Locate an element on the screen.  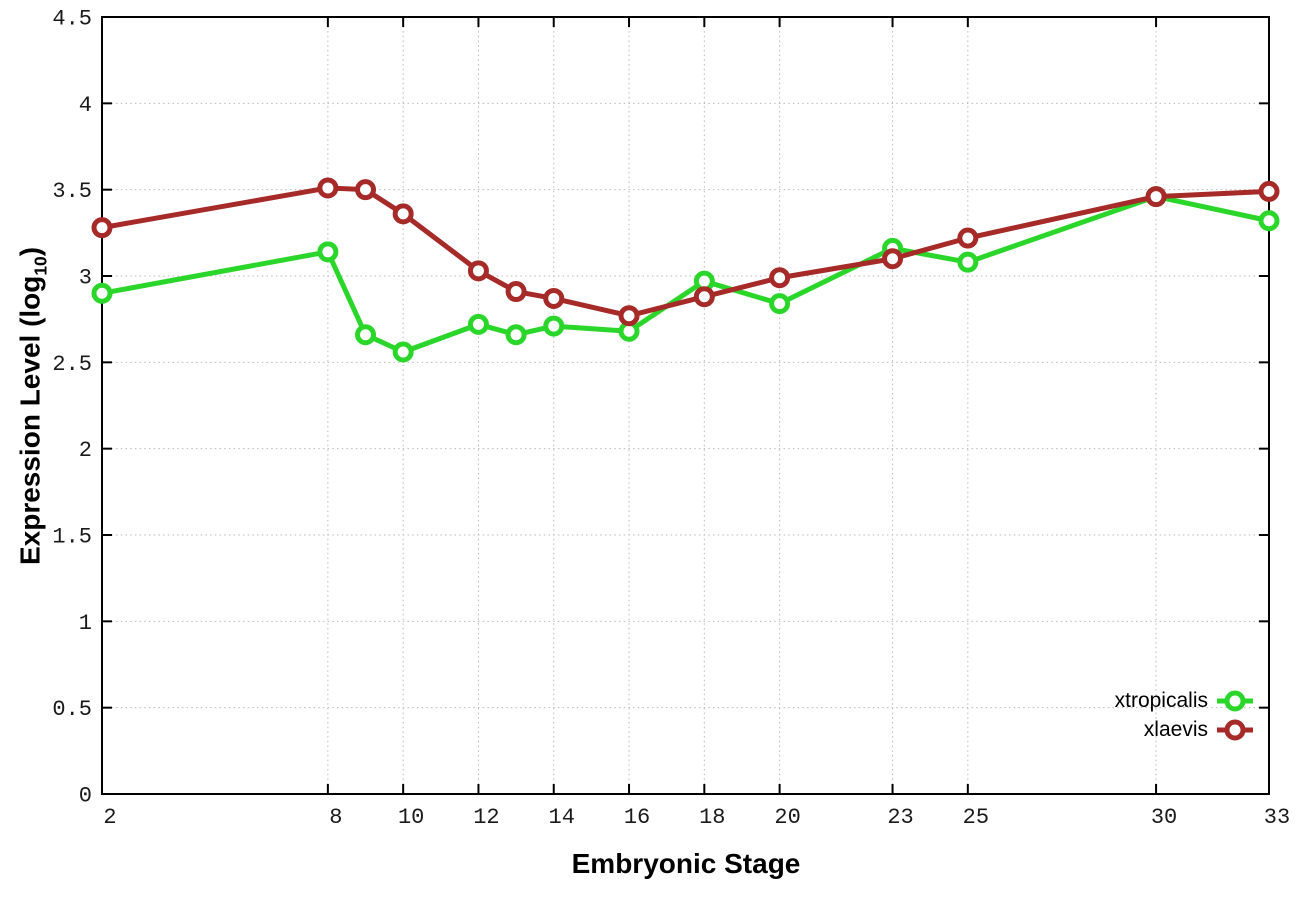
x-tick-label: 20 is located at coordinates (787, 817).